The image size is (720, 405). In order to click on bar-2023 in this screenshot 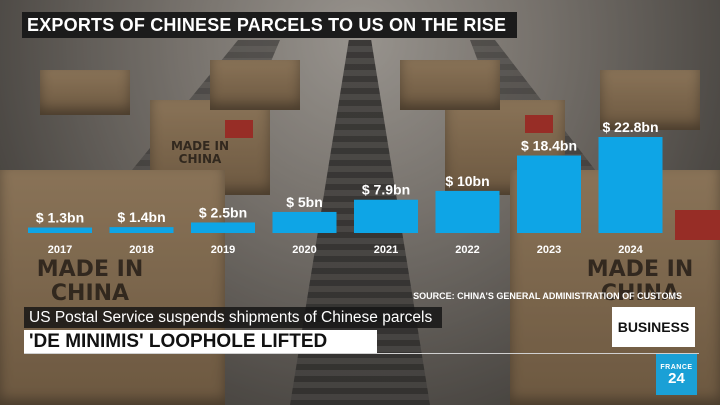, I will do `click(549, 194)`.